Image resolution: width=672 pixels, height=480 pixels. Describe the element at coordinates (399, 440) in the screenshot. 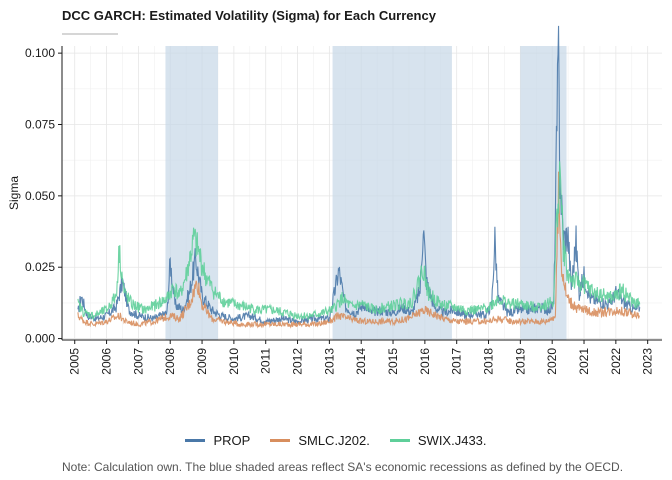

I see `legend-swatch-swix` at that location.